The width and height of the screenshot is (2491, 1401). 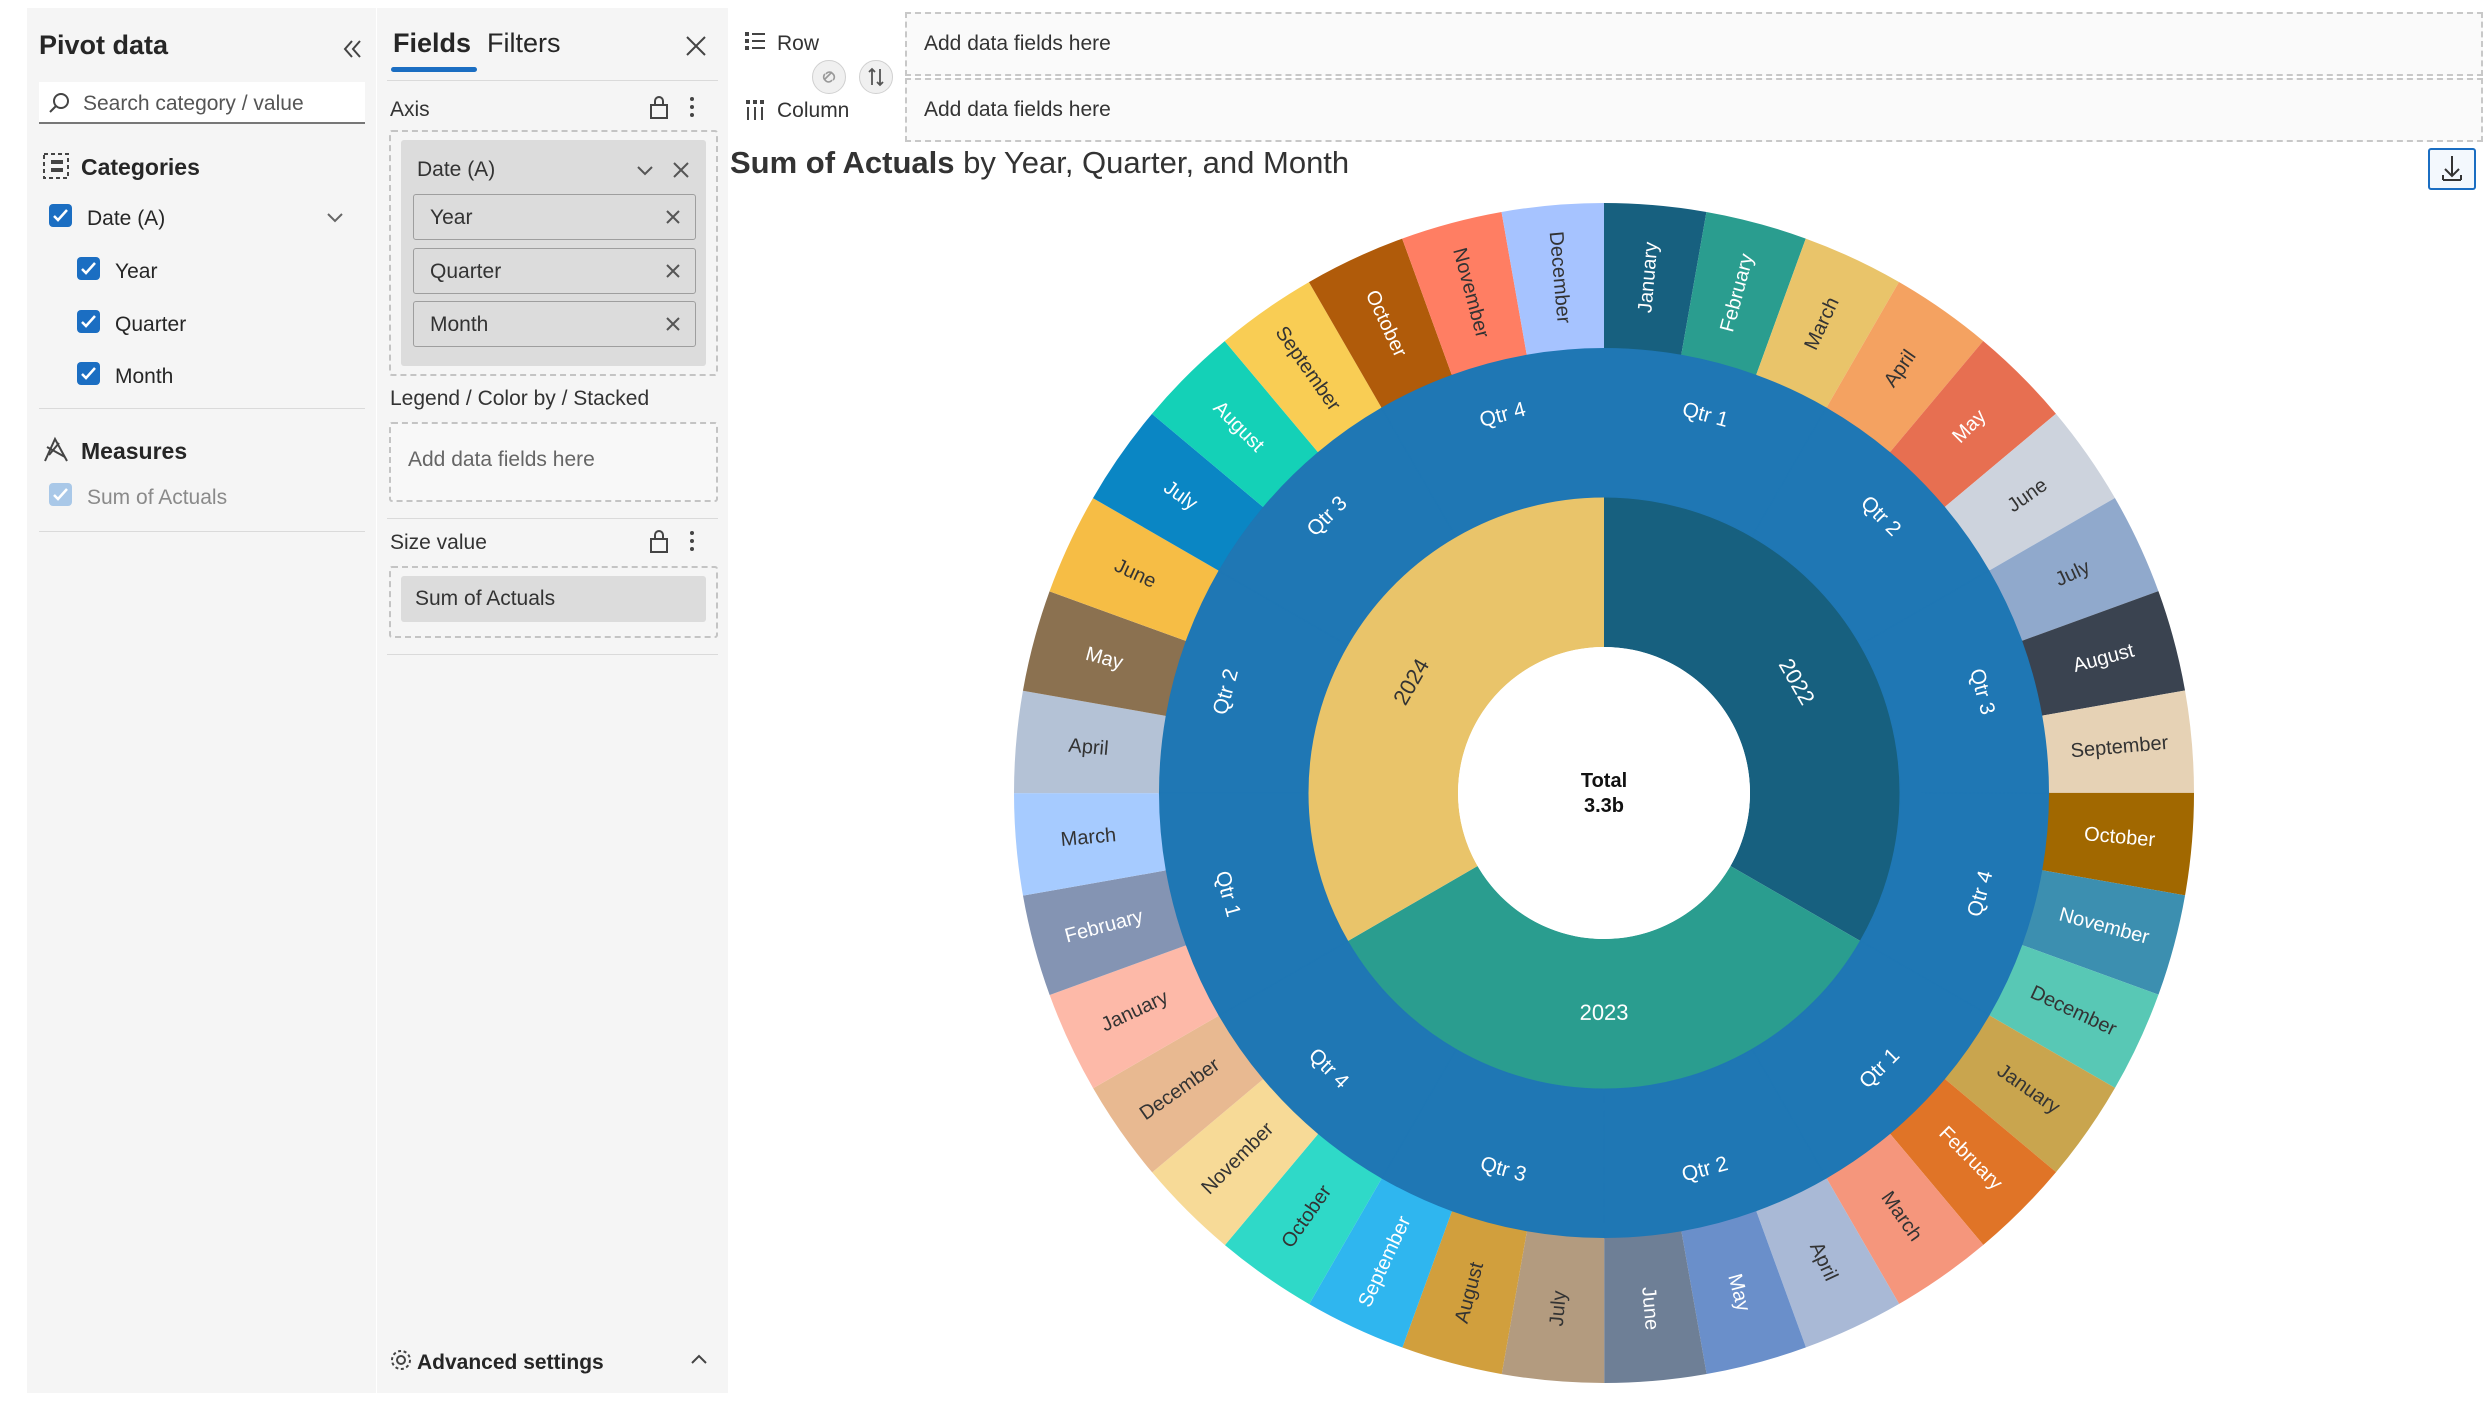 I want to click on legend-drop-zone: Add data fields here, so click(x=553, y=462).